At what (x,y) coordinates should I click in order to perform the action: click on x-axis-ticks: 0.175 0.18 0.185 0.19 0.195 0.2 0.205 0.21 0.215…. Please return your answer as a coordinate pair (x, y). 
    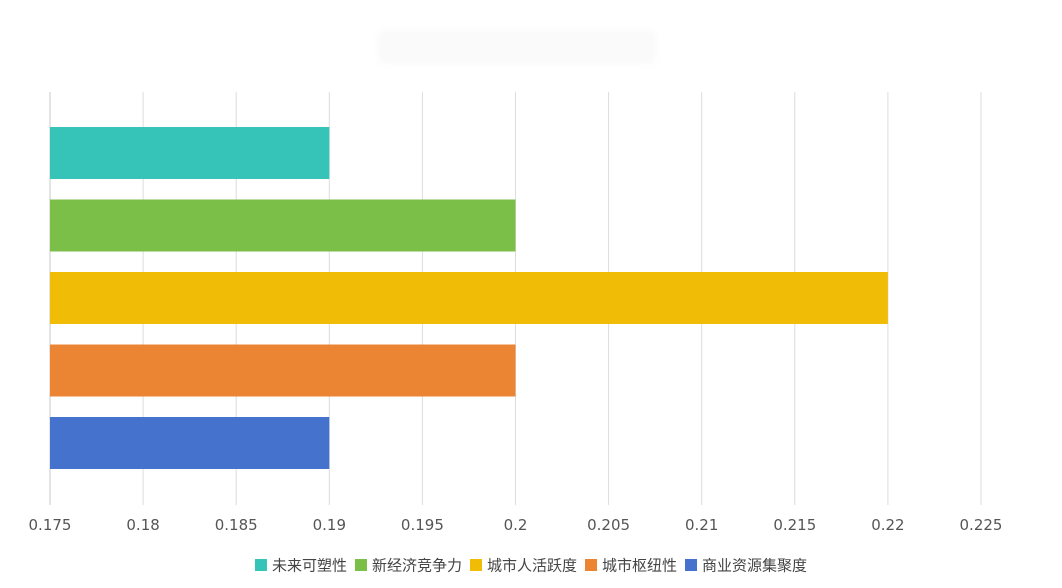
    Looking at the image, I should click on (516, 525).